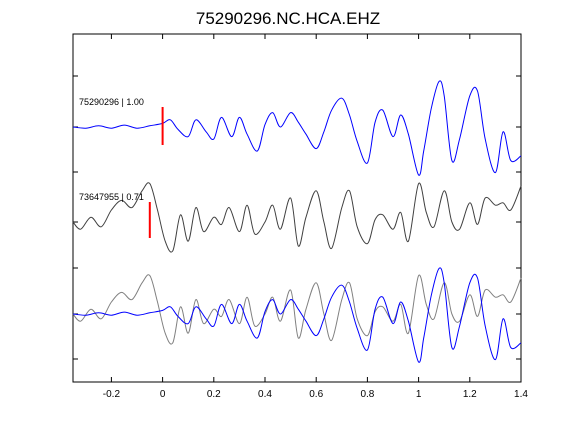  I want to click on x-tick-label: -0.2, so click(112, 394).